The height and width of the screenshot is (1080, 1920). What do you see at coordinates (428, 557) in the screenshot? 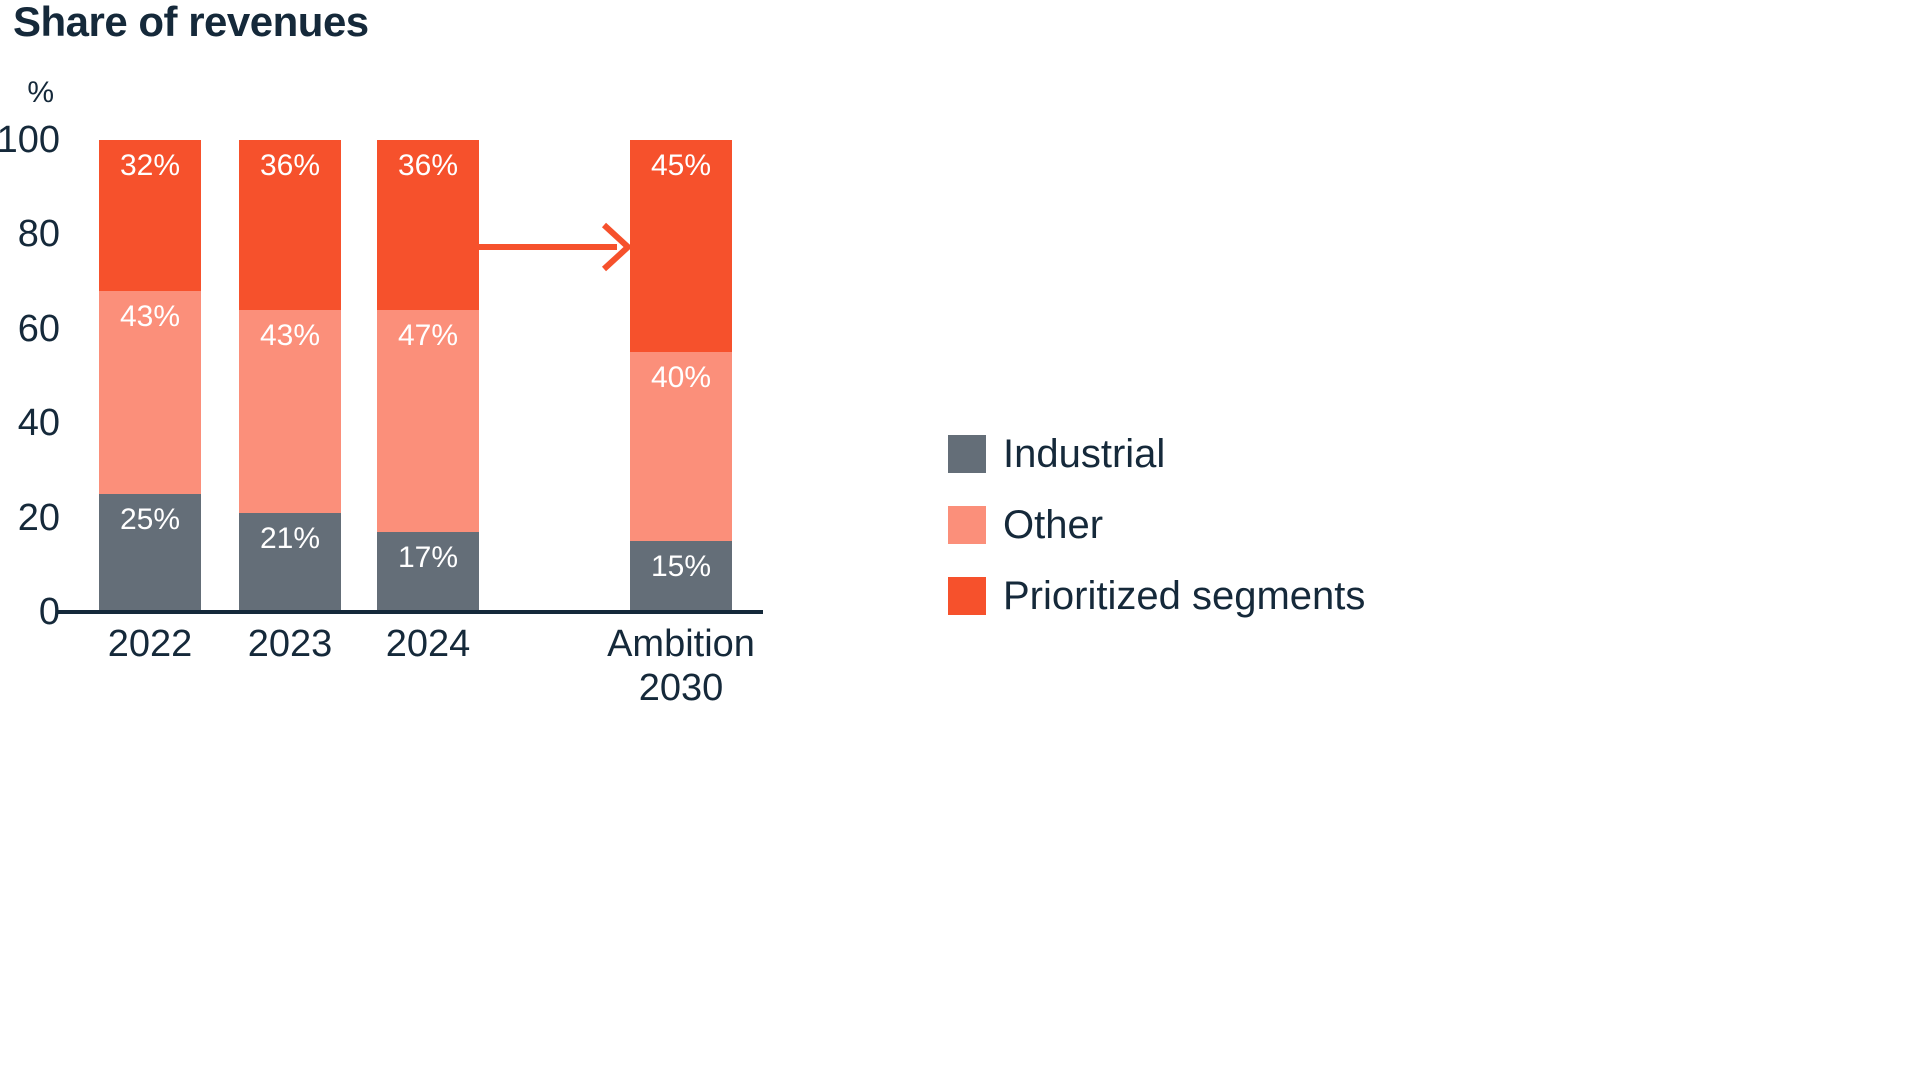
I see `bar-value-label: 17%` at bounding box center [428, 557].